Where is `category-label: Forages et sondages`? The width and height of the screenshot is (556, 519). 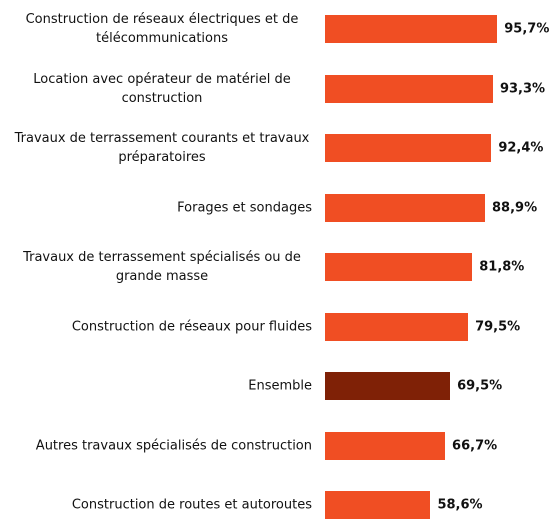
category-label: Forages et sondages is located at coordinates (159, 207).